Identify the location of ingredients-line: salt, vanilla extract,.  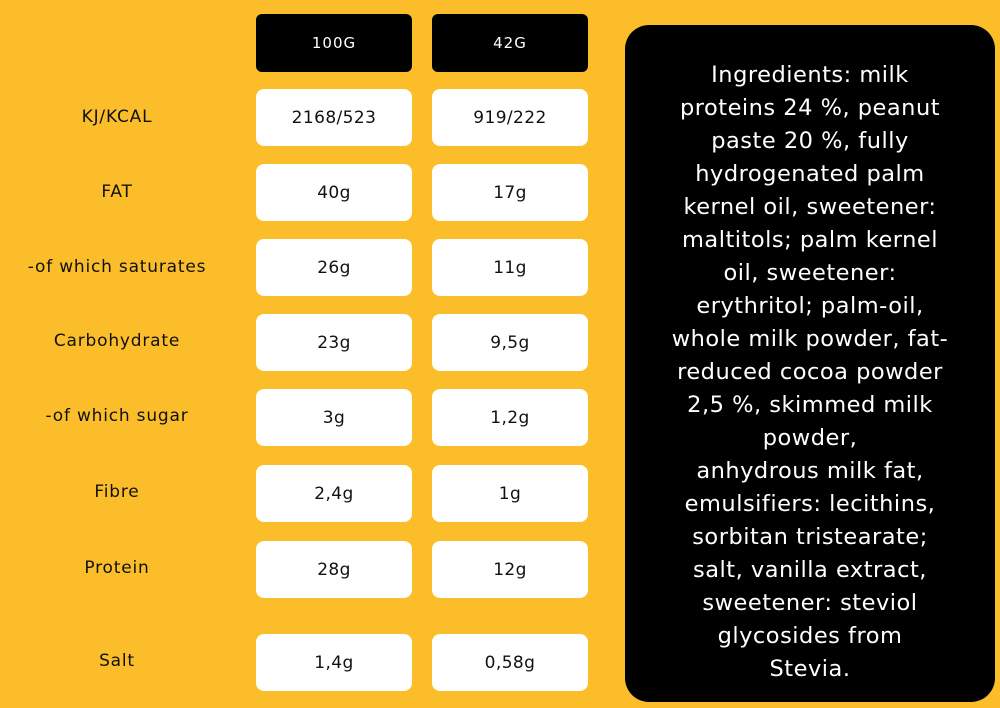
(810, 570).